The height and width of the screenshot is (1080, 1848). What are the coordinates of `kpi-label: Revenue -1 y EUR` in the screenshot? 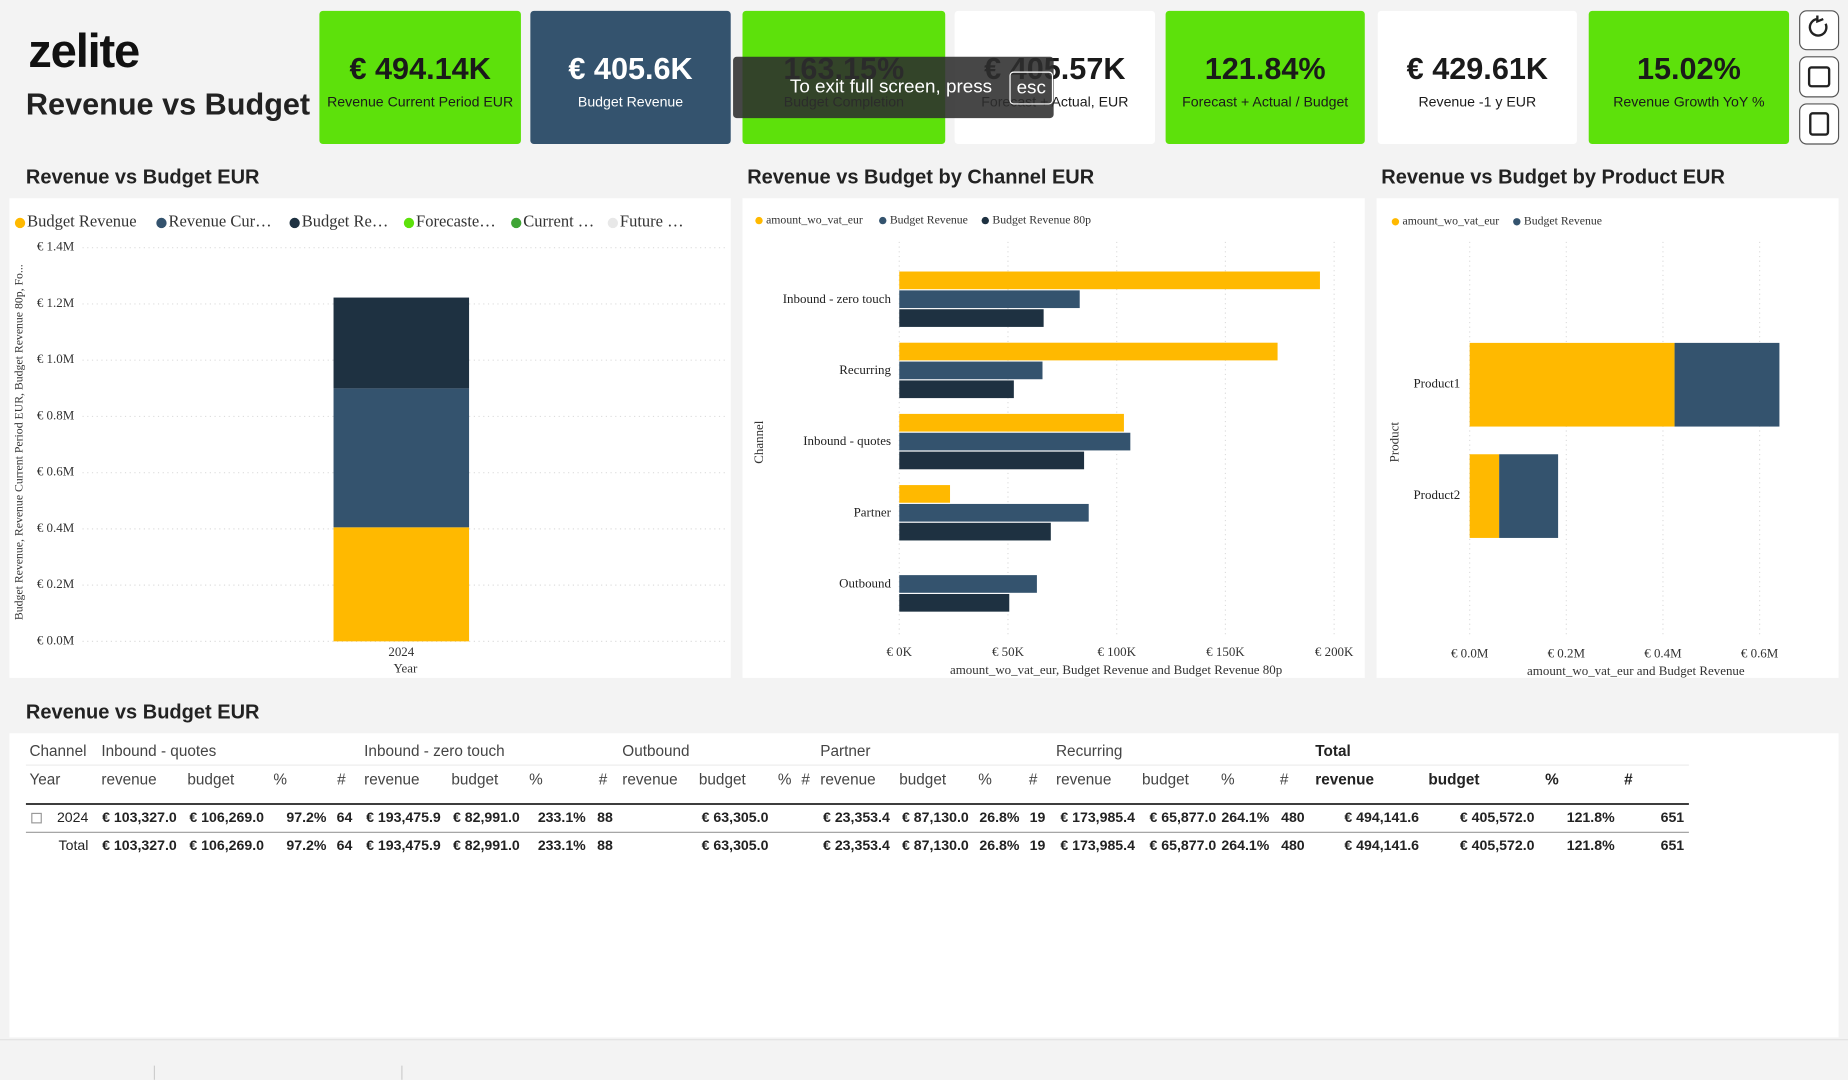 It's located at (1477, 101).